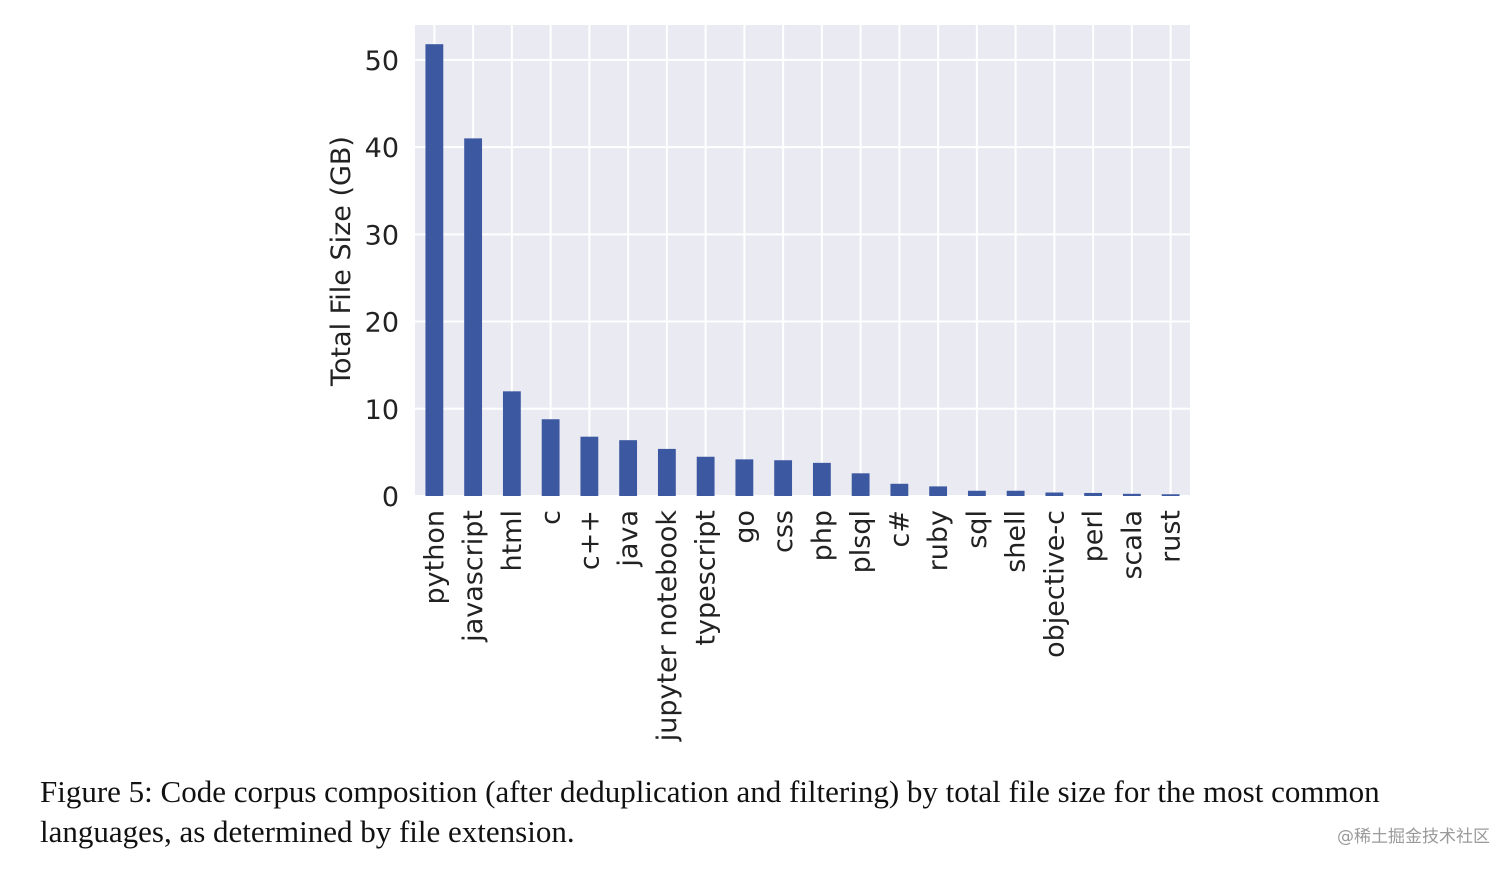  What do you see at coordinates (783, 478) in the screenshot?
I see `bar-css` at bounding box center [783, 478].